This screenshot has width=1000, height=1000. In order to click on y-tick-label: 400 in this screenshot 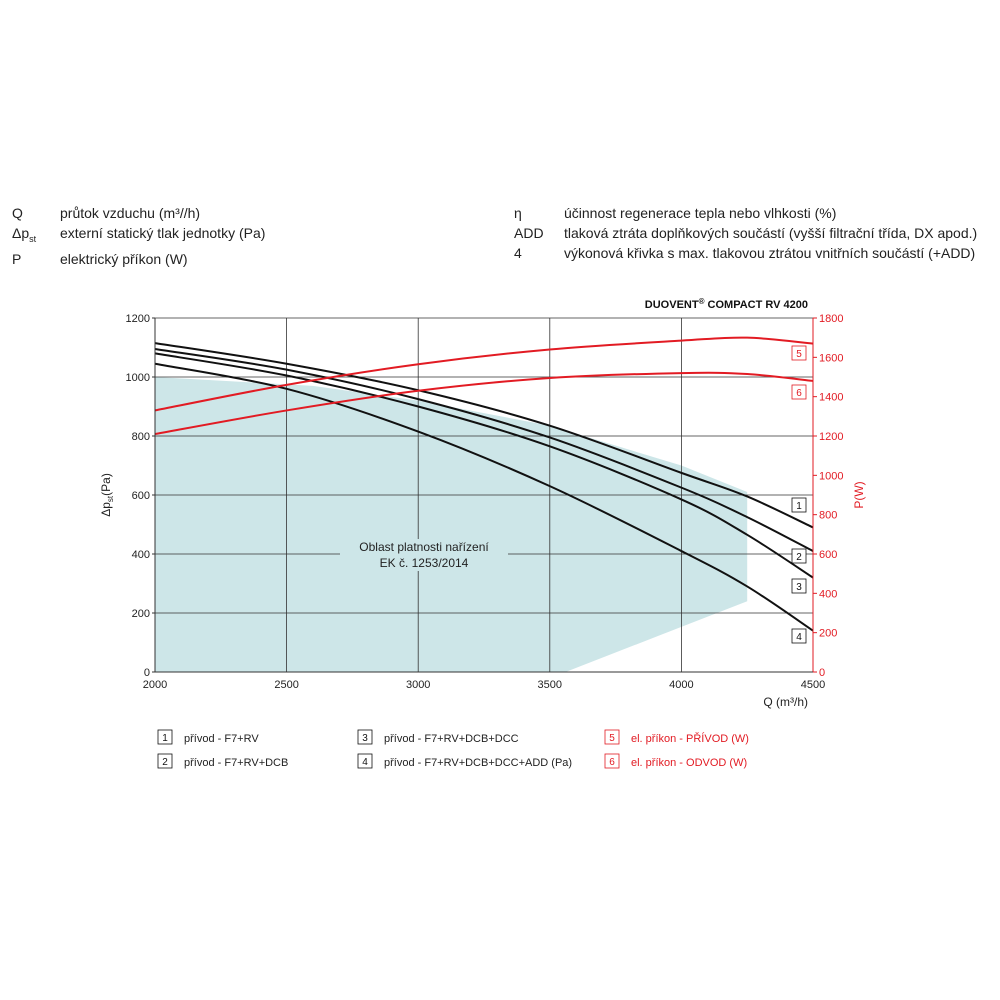, I will do `click(141, 555)`.